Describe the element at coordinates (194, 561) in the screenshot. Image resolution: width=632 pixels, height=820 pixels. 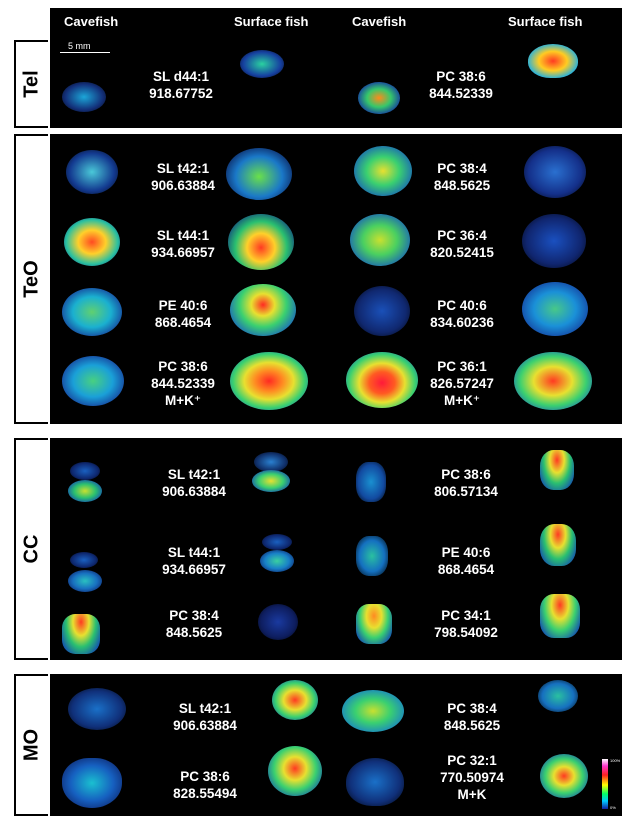
I see `cc-row2-left-label: SL t44:1 934.66957` at that location.